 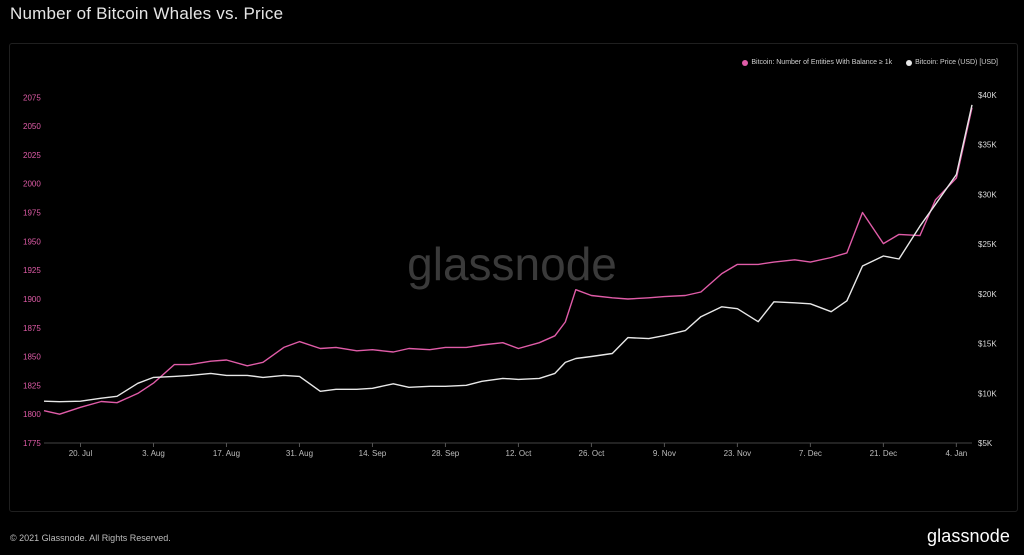 What do you see at coordinates (32, 270) in the screenshot?
I see `y-left-tick-label: 1925` at bounding box center [32, 270].